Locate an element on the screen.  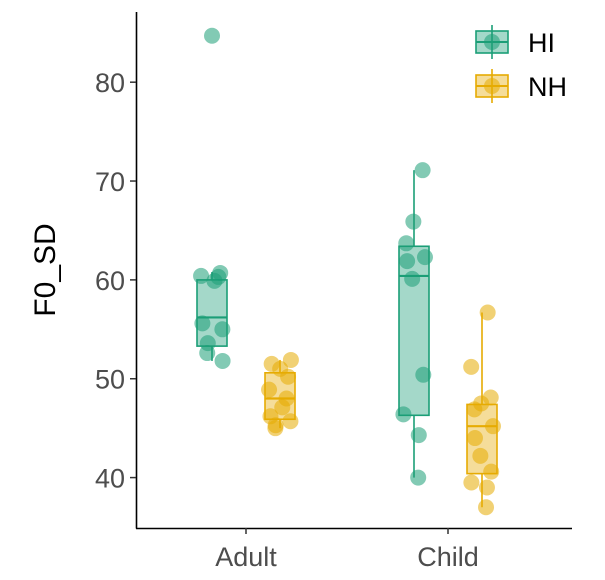
legend-key-hi is located at coordinates (492, 42).